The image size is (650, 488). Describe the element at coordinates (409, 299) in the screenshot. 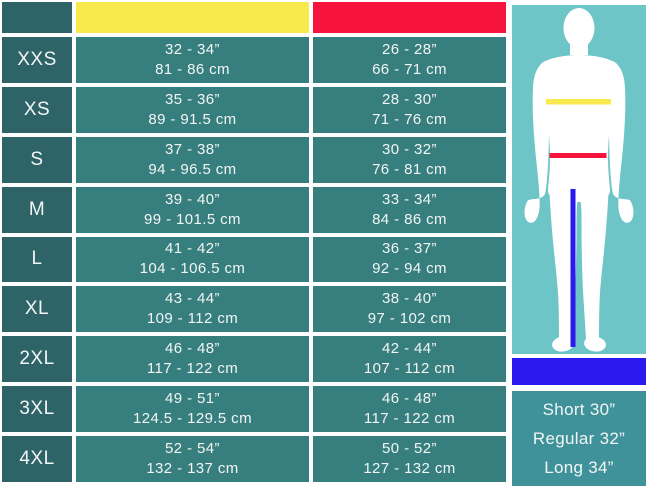

I see `range-inches: 38 - 40”` at that location.